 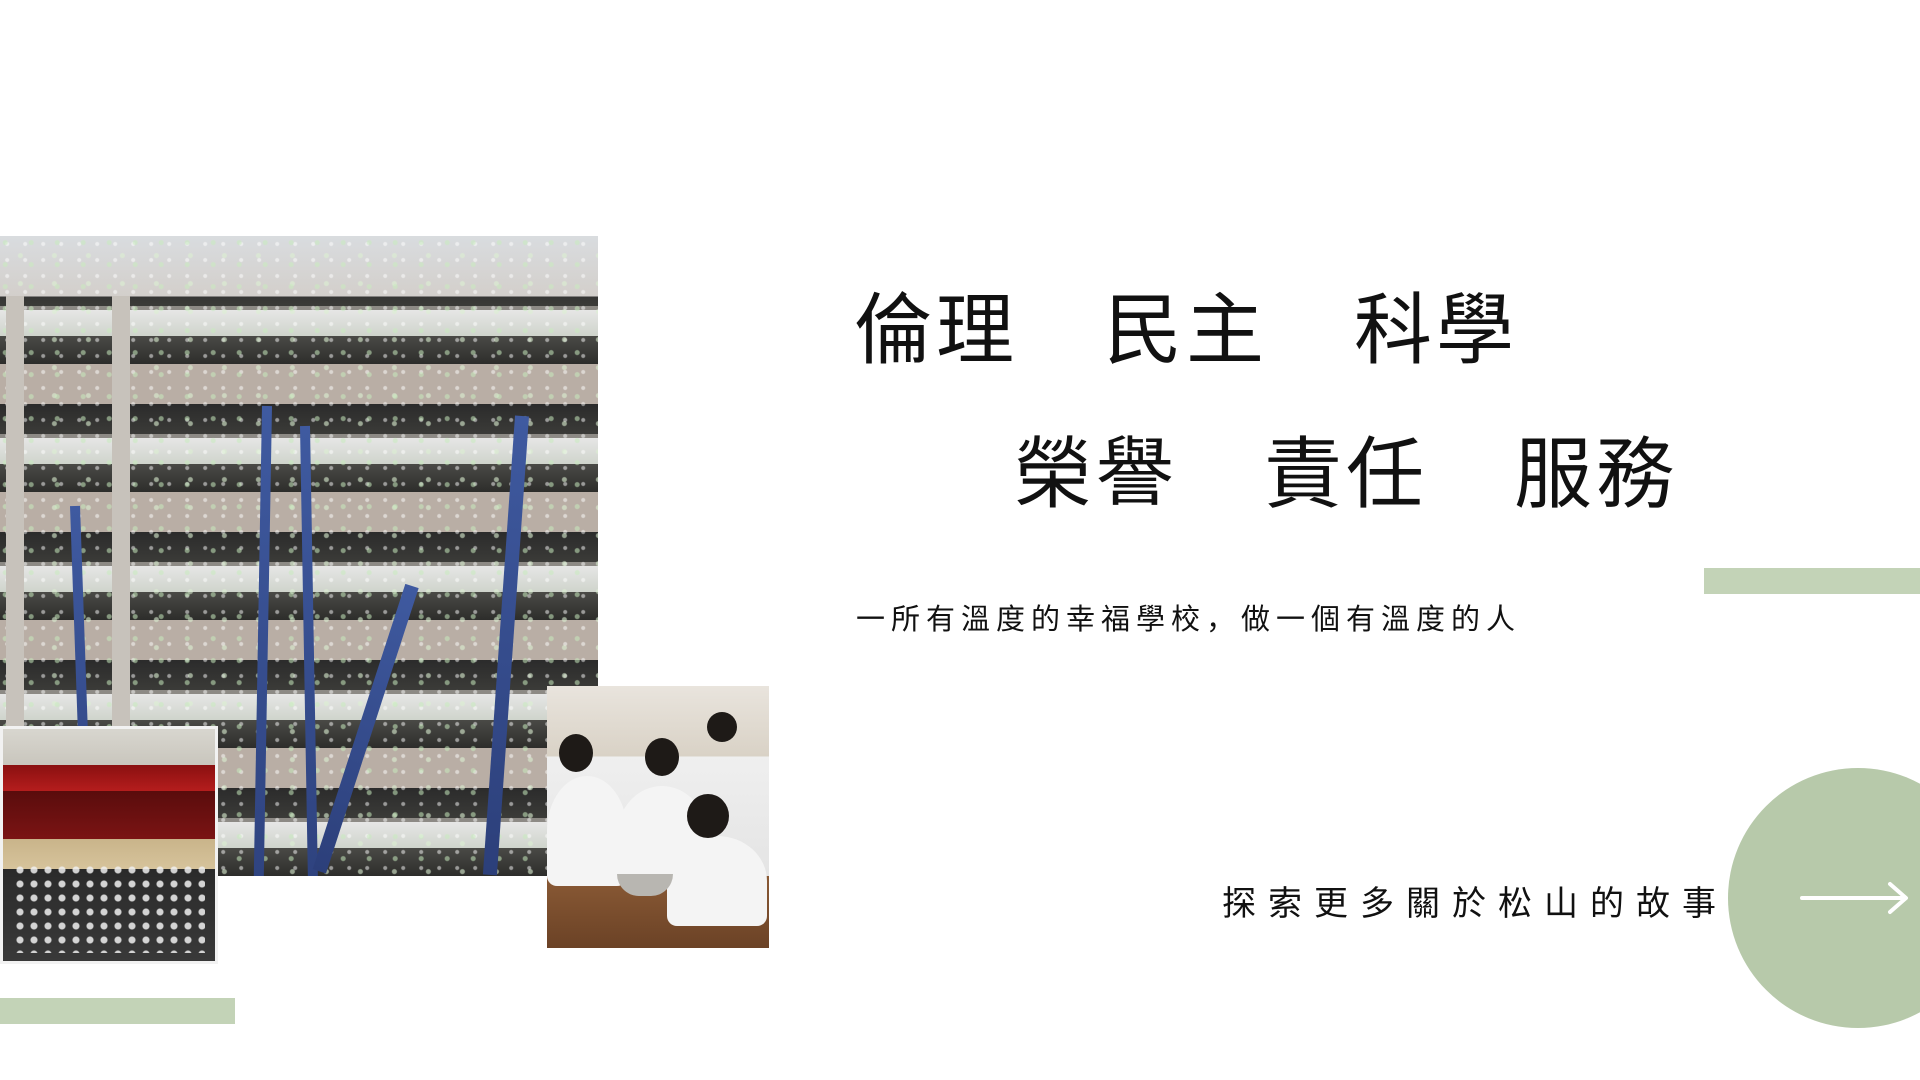 What do you see at coordinates (1436, 331) in the screenshot?
I see `motto-word: 科學` at bounding box center [1436, 331].